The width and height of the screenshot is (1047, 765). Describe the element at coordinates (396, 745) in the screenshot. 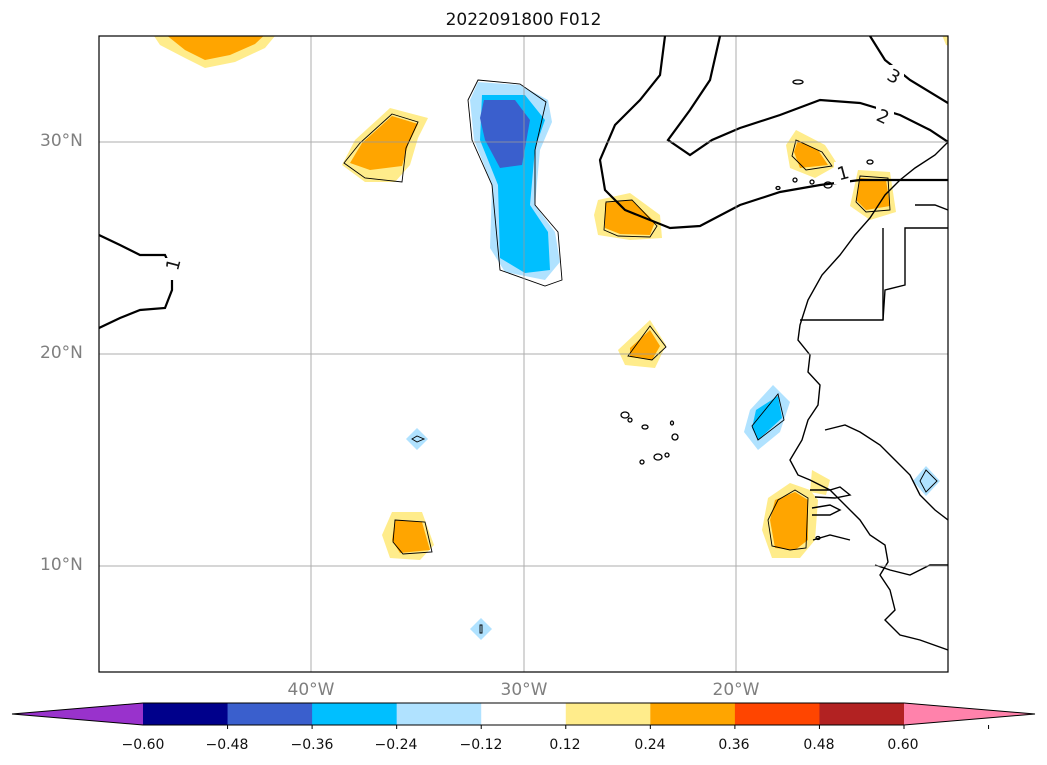

I see `colorbar-tick: −0.24` at that location.